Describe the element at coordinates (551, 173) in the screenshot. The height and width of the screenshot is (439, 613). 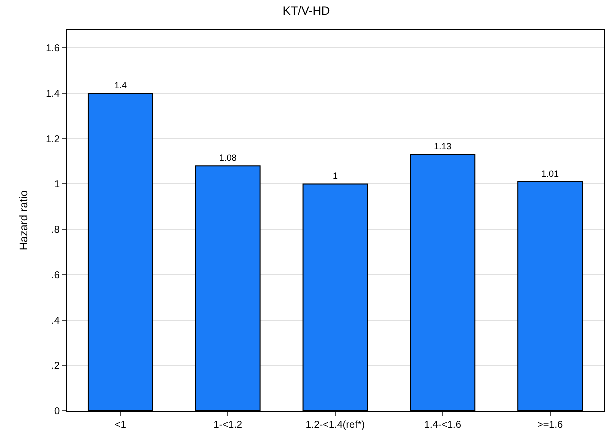
I see `data-label: 1.01` at that location.